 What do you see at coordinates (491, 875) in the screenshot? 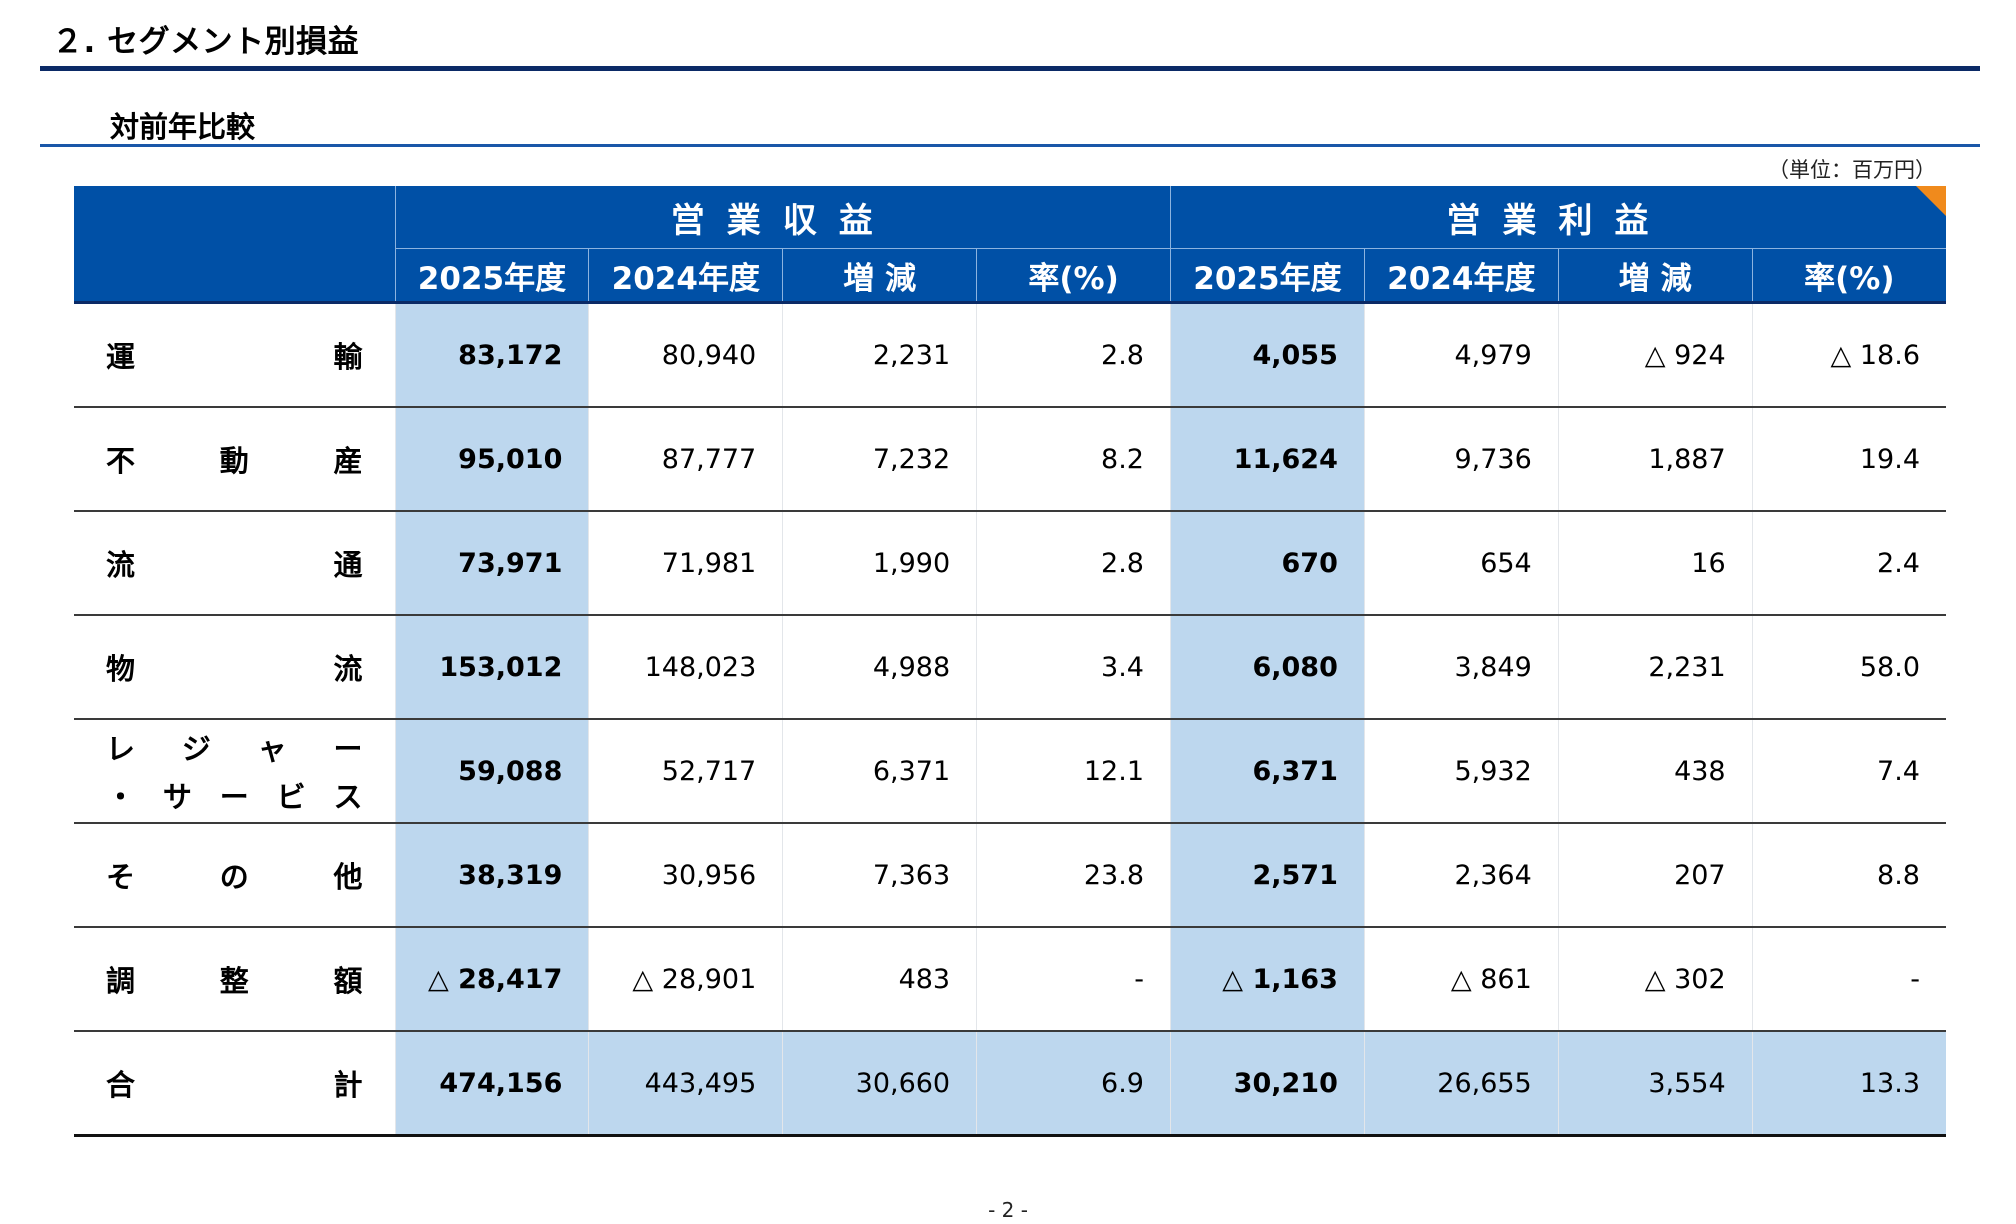
I see `table-cell: 38,319` at bounding box center [491, 875].